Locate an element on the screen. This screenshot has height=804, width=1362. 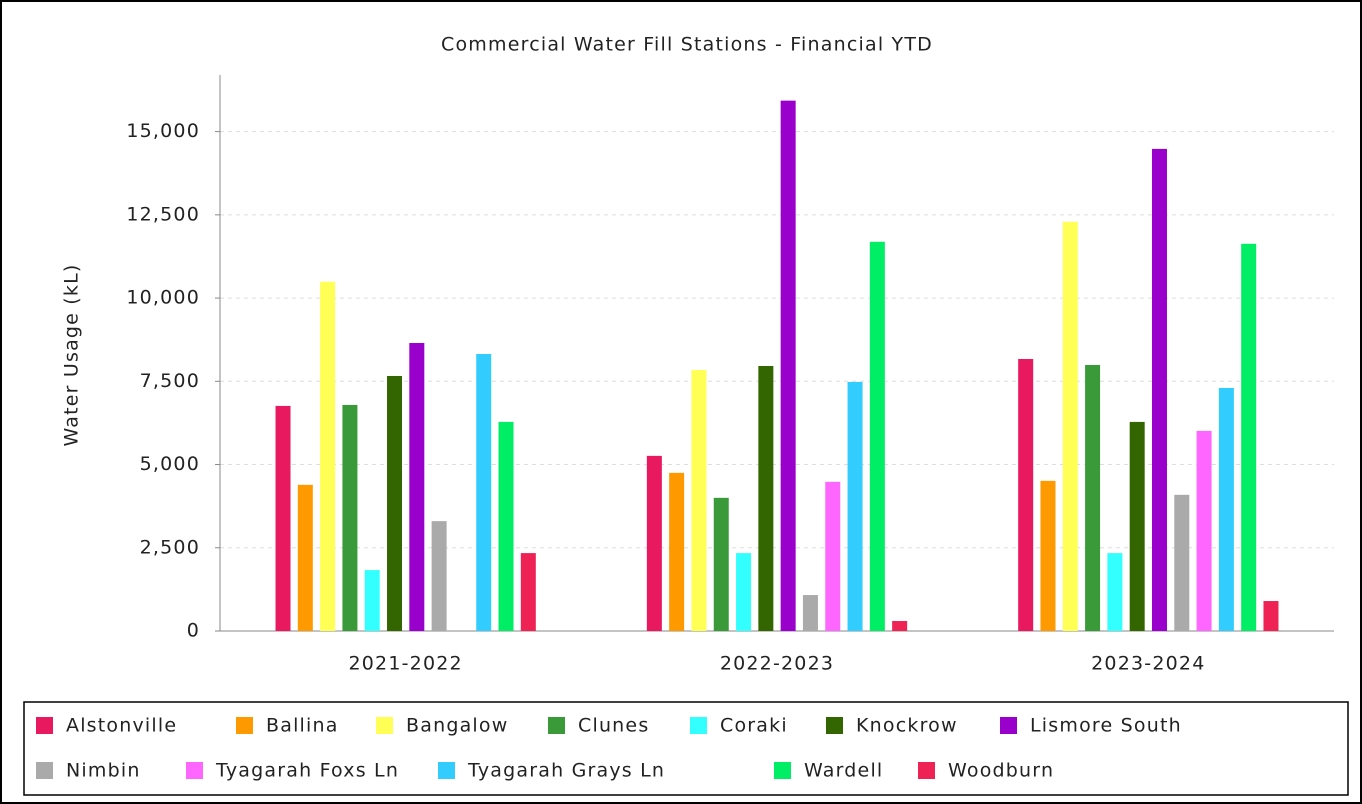
legend-label: Coraki is located at coordinates (754, 726).